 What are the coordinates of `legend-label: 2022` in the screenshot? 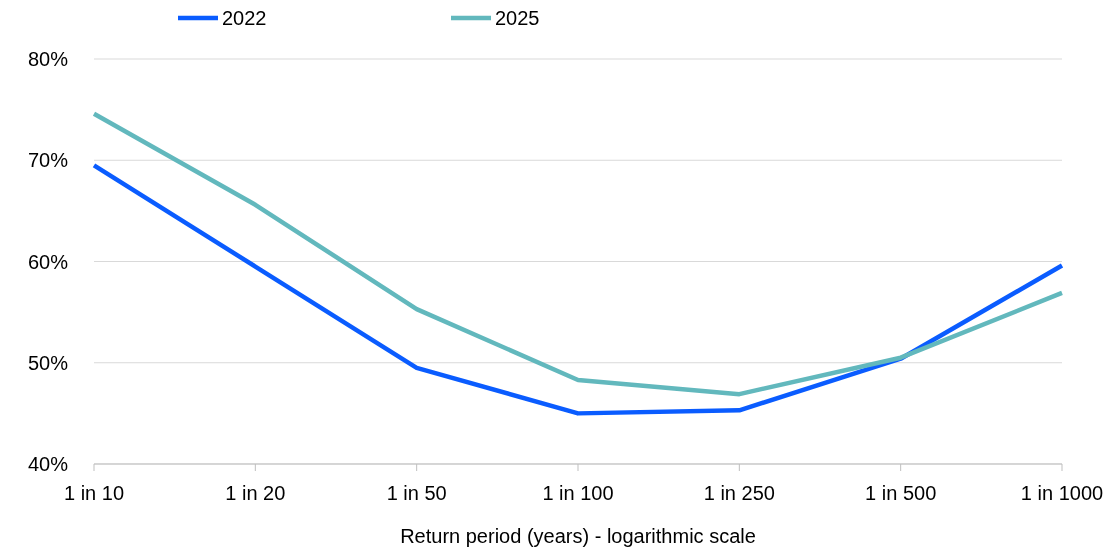 It's located at (244, 18).